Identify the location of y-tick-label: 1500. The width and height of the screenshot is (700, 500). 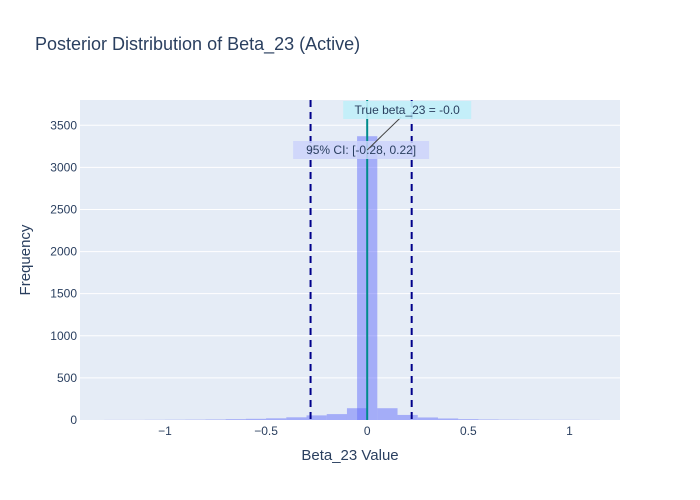
(63, 294).